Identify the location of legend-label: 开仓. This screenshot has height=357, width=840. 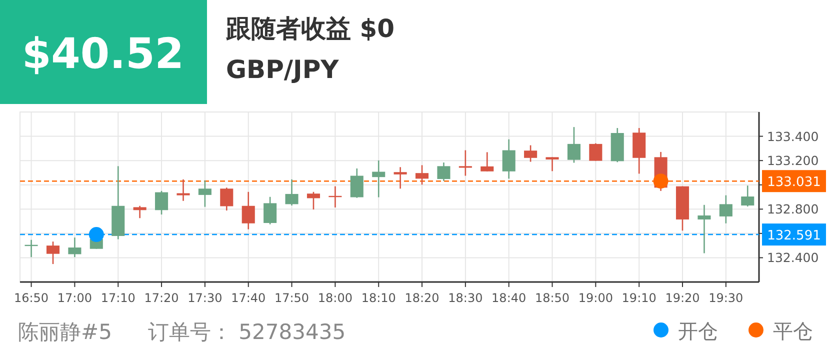
(698, 331).